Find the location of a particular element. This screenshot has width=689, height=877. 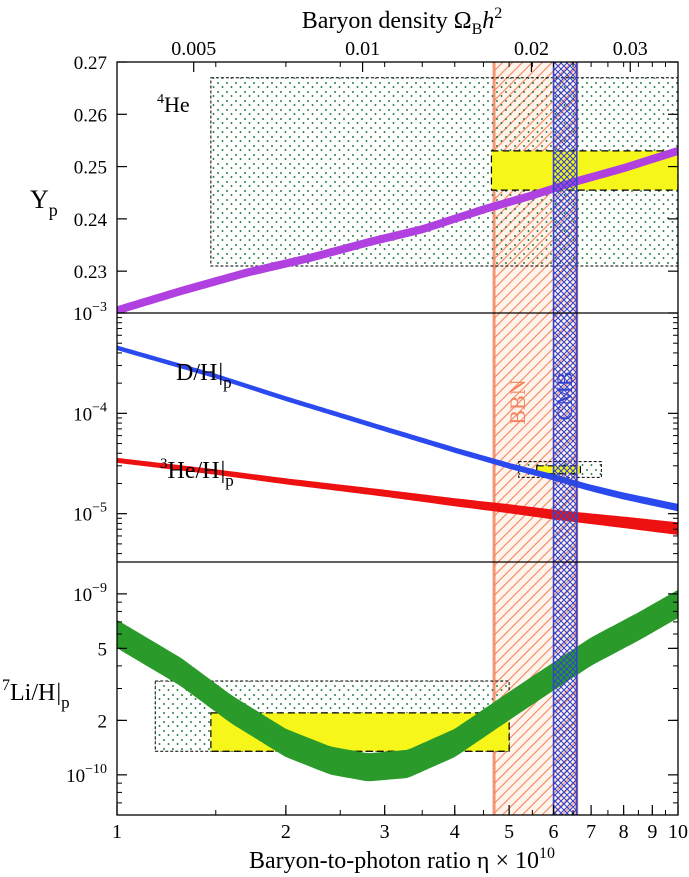

y-tick-label-dh: 10⁻⁵ is located at coordinates (90, 513).